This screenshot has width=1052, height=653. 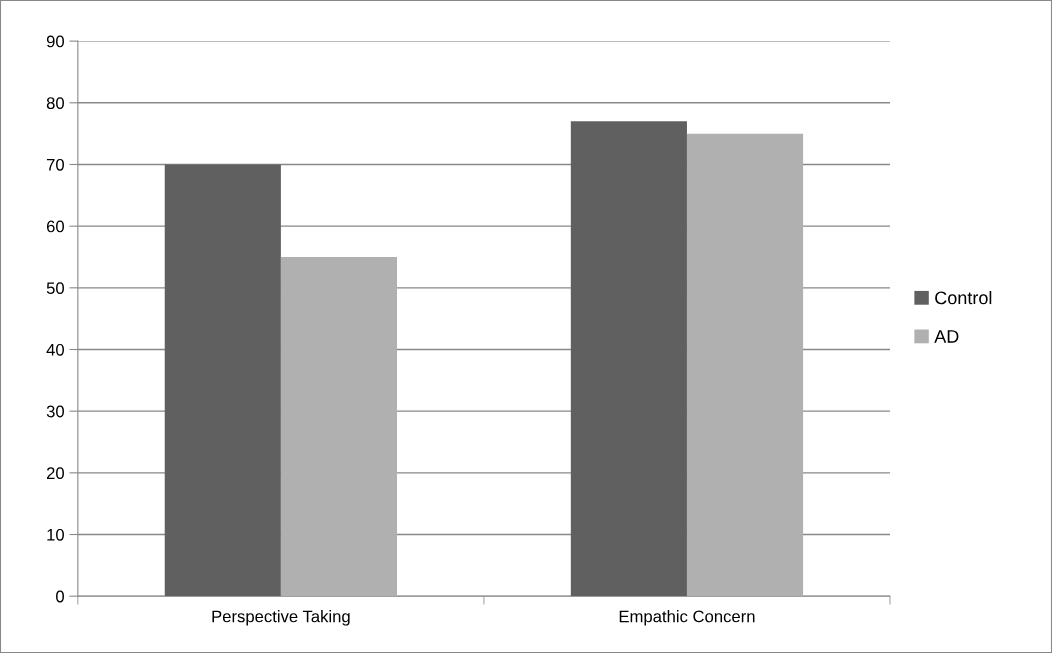 What do you see at coordinates (55, 226) in the screenshot?
I see `y-tick-label: 60` at bounding box center [55, 226].